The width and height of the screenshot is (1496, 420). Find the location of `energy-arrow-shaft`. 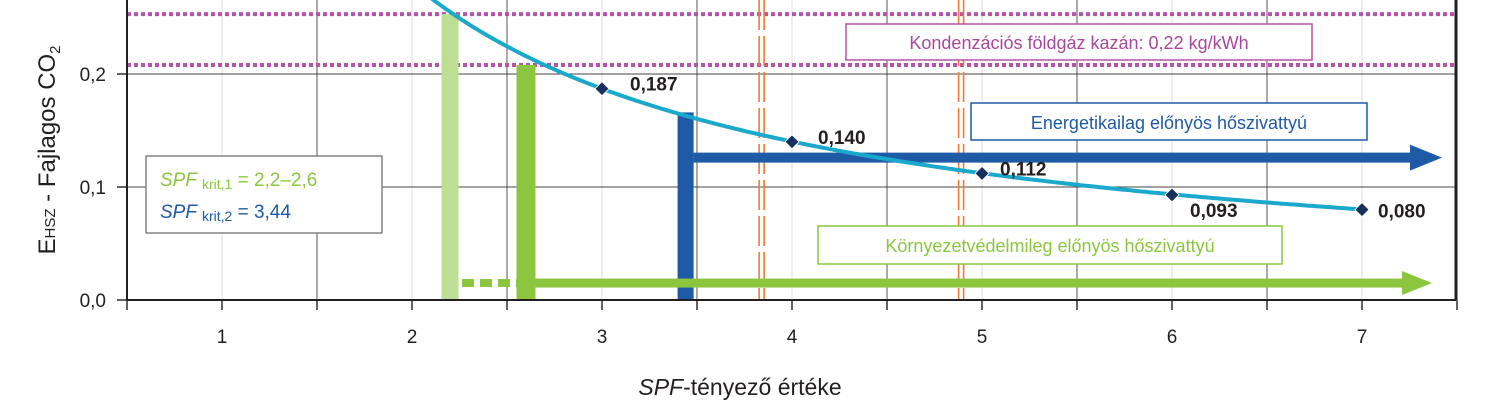

energy-arrow-shaft is located at coordinates (1053, 157).